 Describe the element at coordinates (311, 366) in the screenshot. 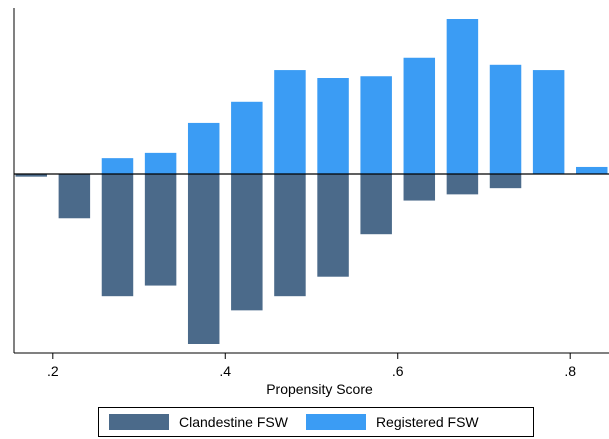

I see `x-ticks-group: .2 .4 .6 .8` at that location.